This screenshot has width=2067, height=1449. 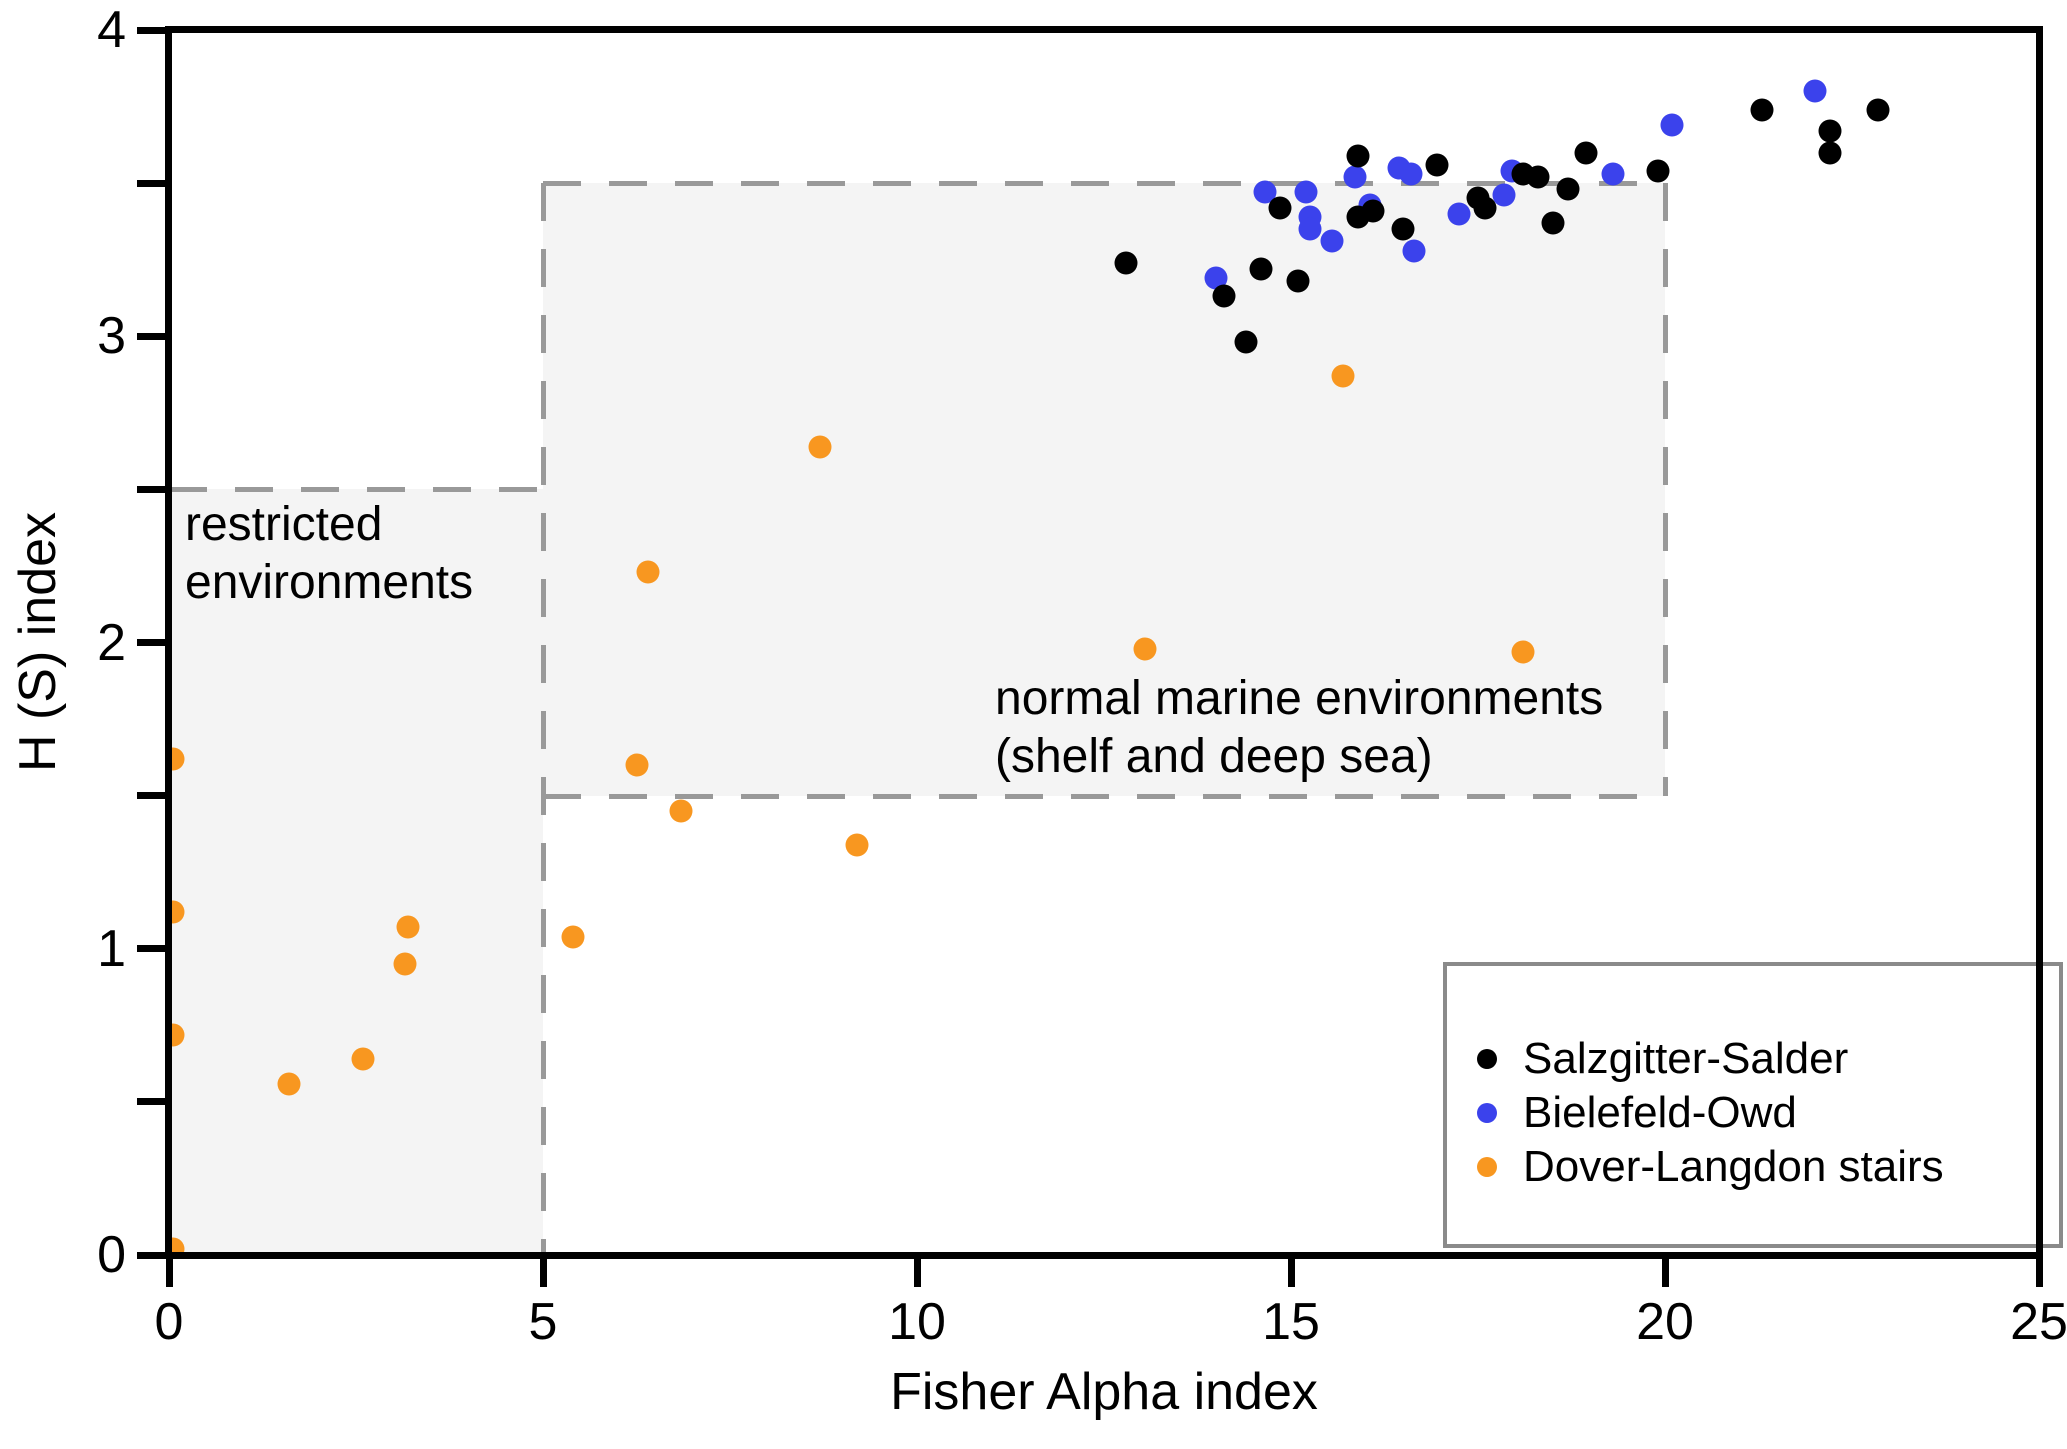 I want to click on legend-item: Salzgitter-Salder, so click(x=1753, y=1059).